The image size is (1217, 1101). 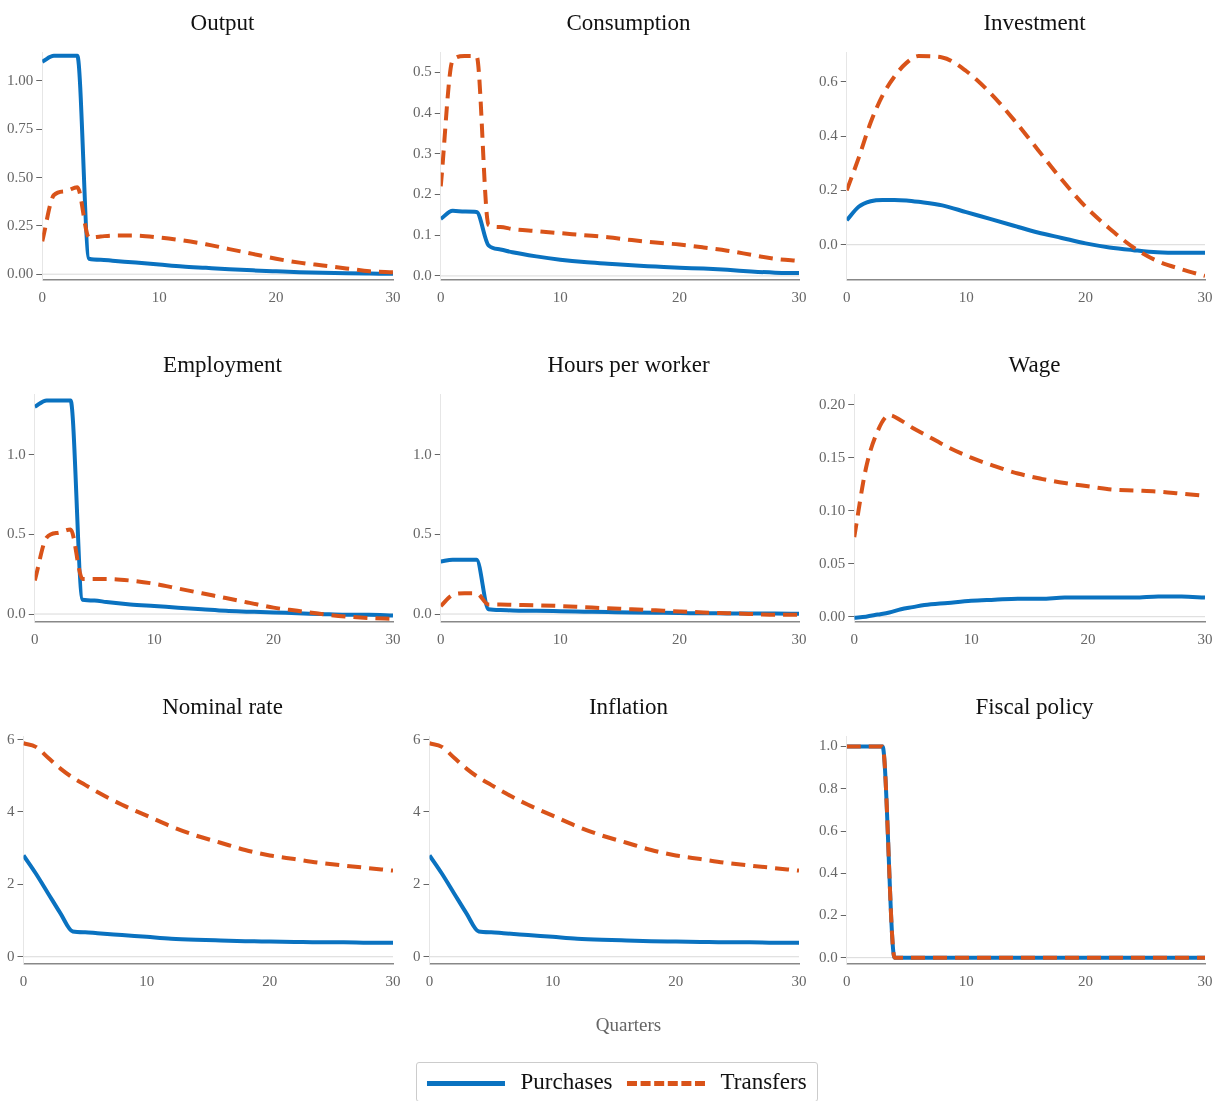 I want to click on chart-title: Nominal rate, so click(x=222, y=707).